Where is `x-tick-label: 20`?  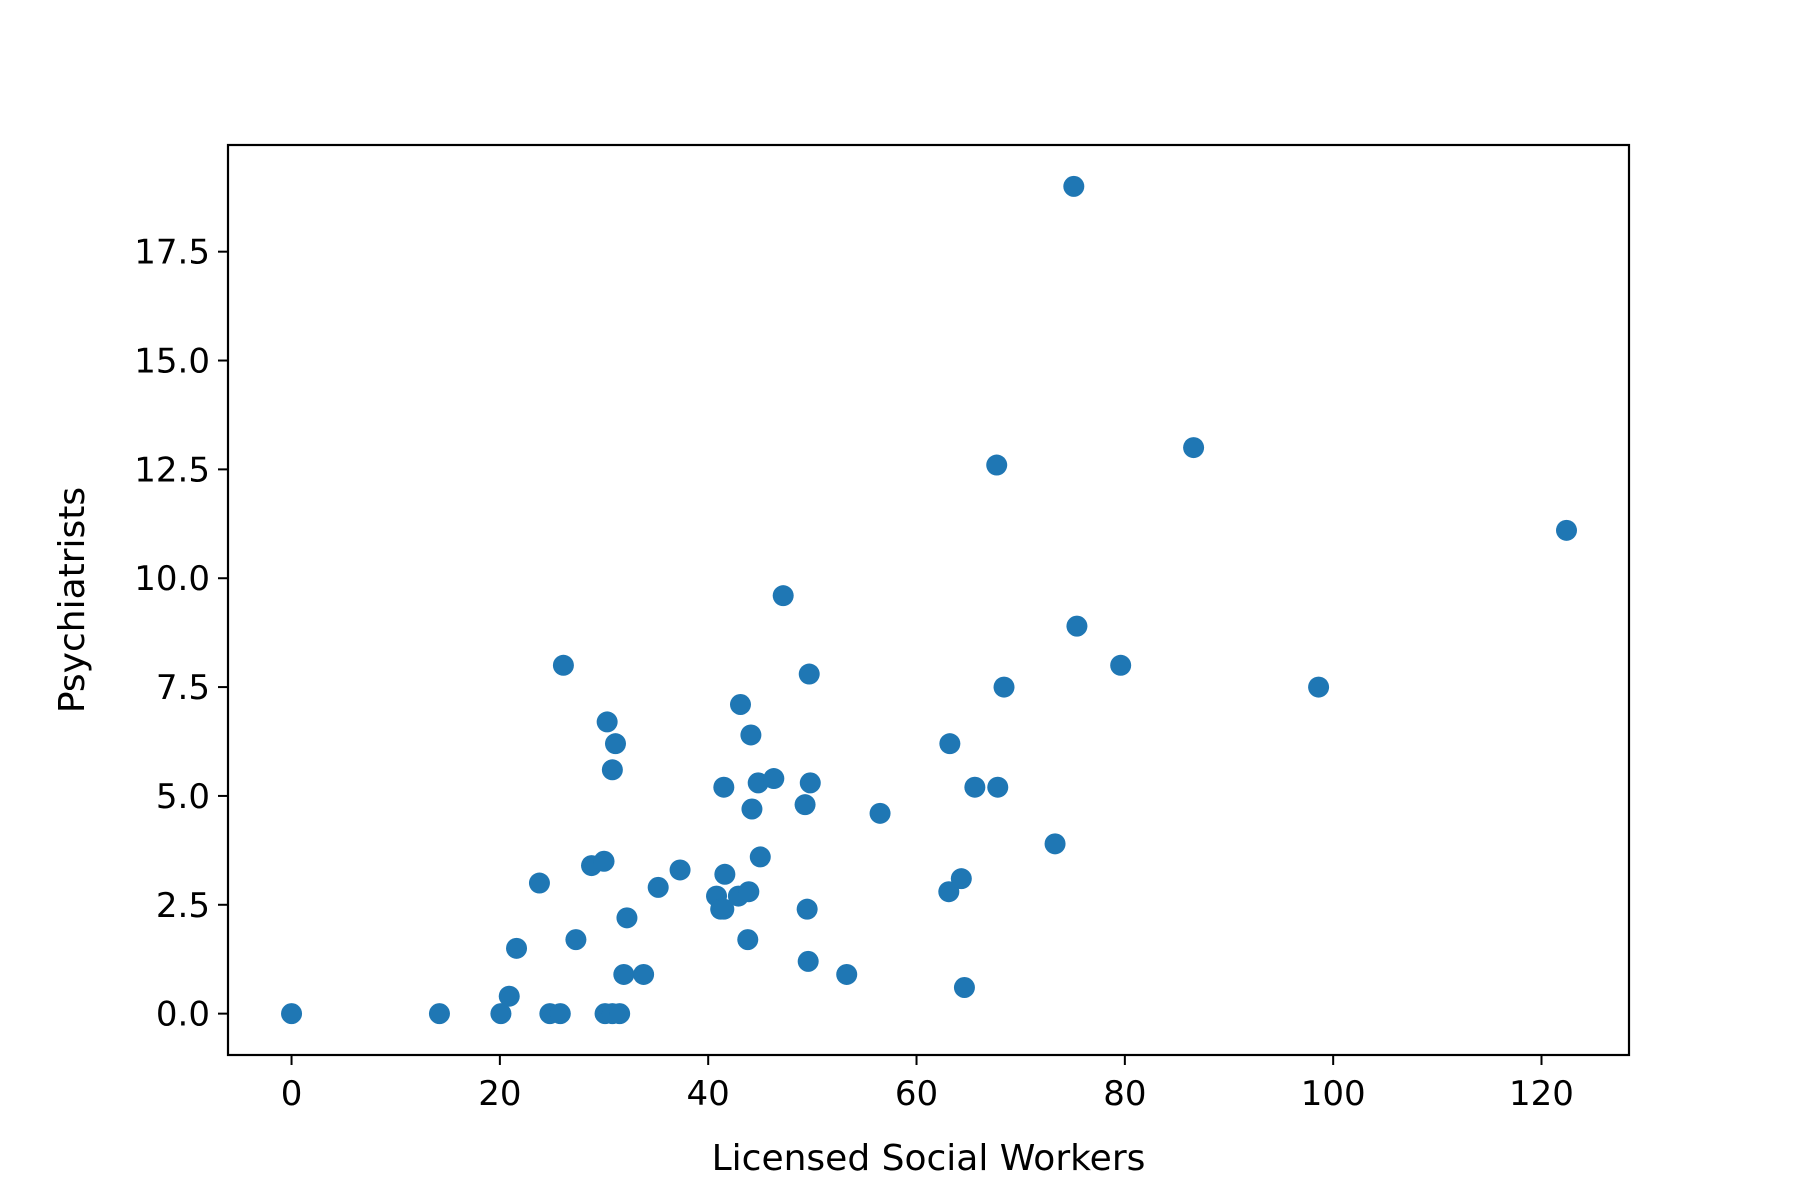 x-tick-label: 20 is located at coordinates (499, 1094).